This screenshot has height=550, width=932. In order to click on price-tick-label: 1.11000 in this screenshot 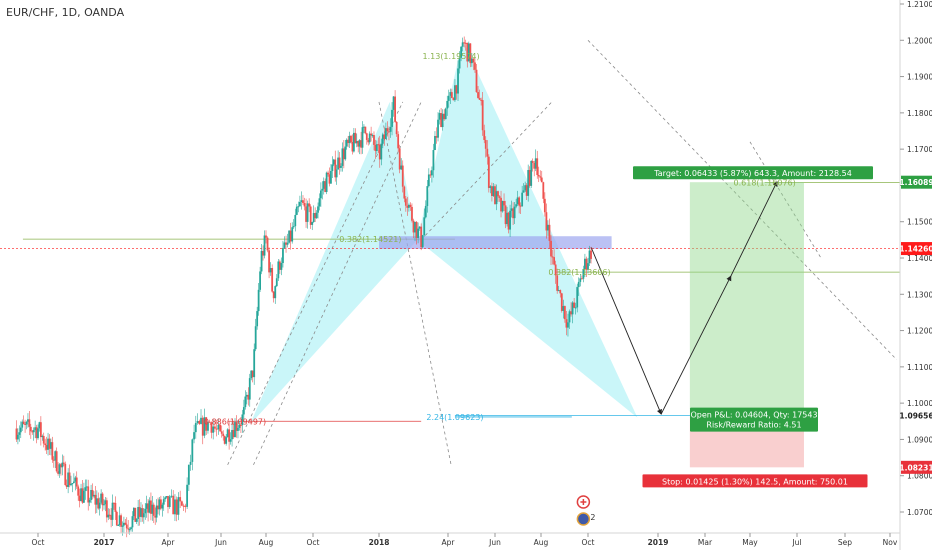, I will do `click(919, 367)`.